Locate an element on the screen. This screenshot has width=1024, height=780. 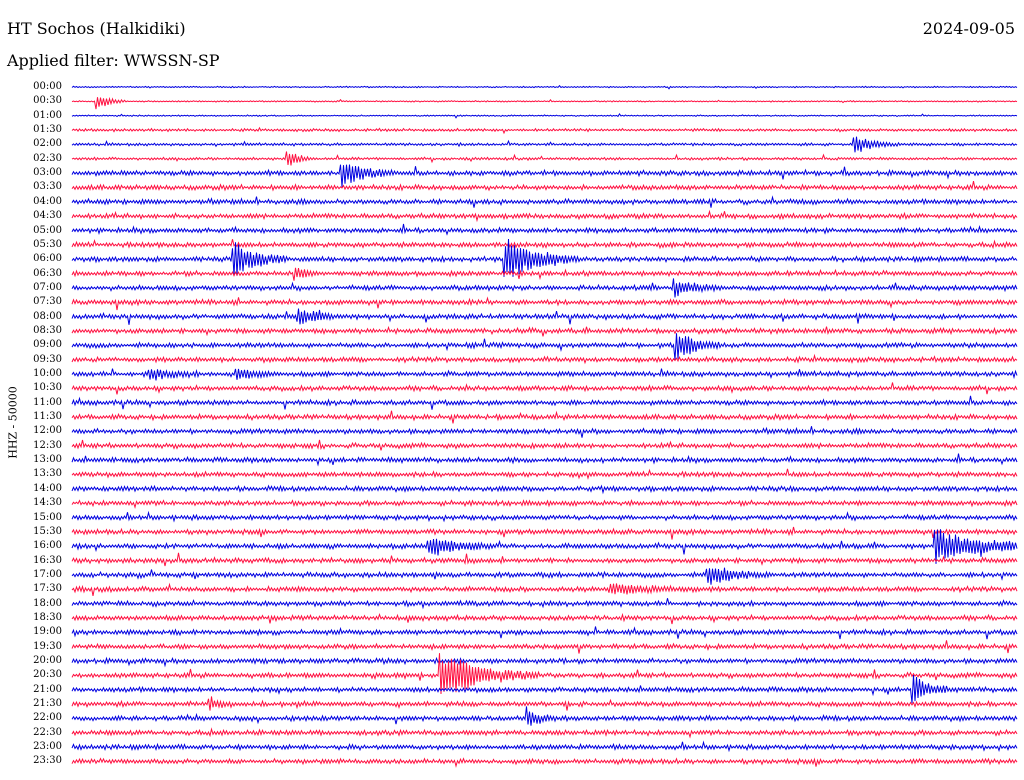
time-label: 19:30 is located at coordinates (47, 646).